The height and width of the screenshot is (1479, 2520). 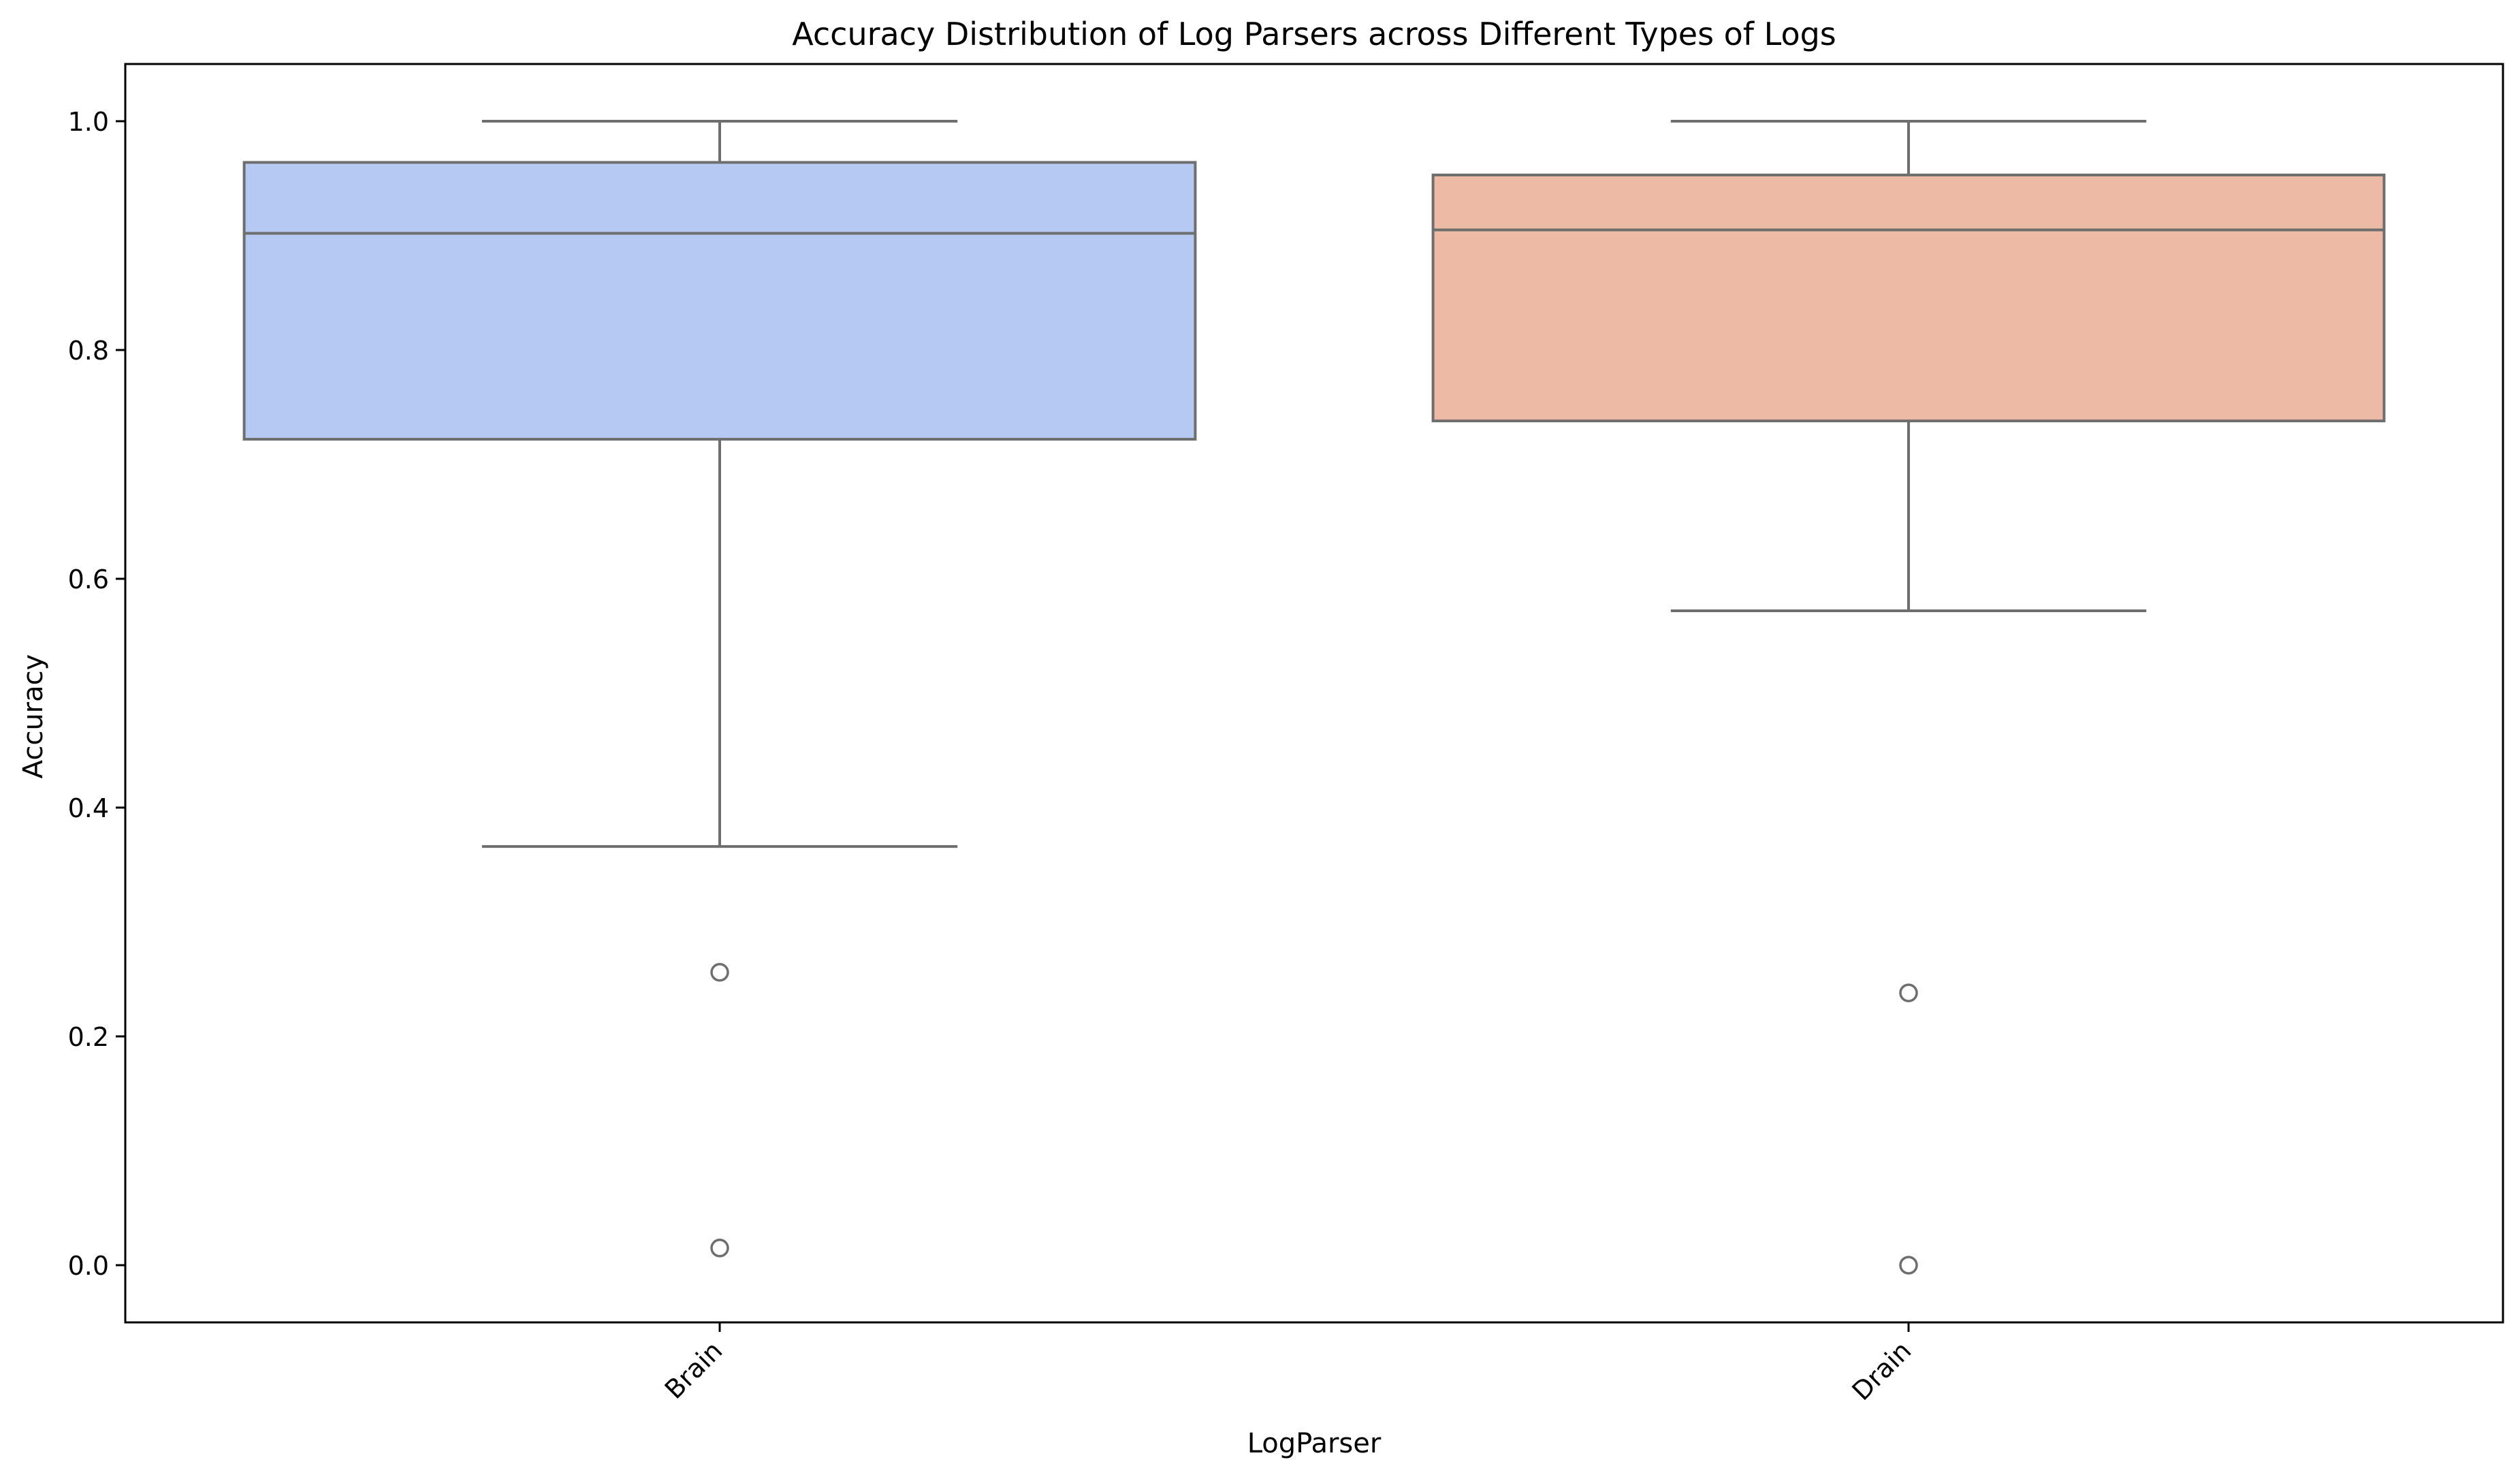 I want to click on y-tick-label: 0.6, so click(x=88, y=579).